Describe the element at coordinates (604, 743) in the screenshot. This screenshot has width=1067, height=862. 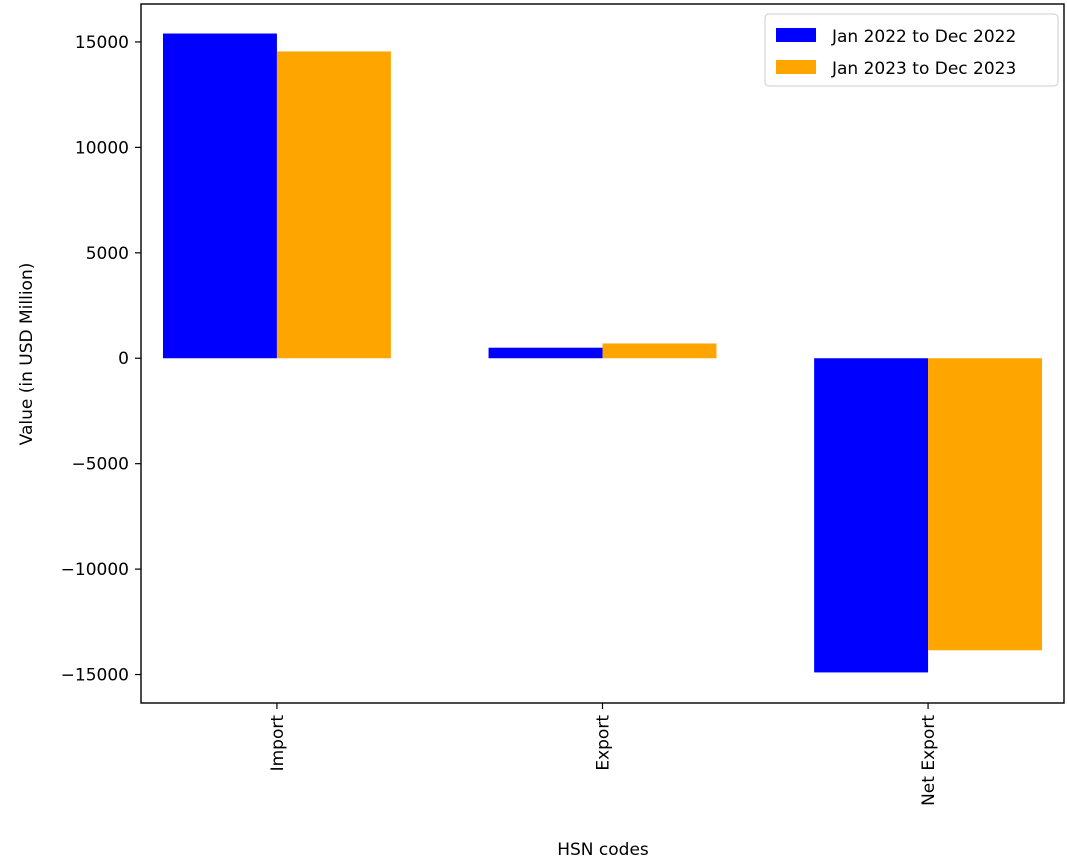
I see `x-tick-label: Export` at that location.